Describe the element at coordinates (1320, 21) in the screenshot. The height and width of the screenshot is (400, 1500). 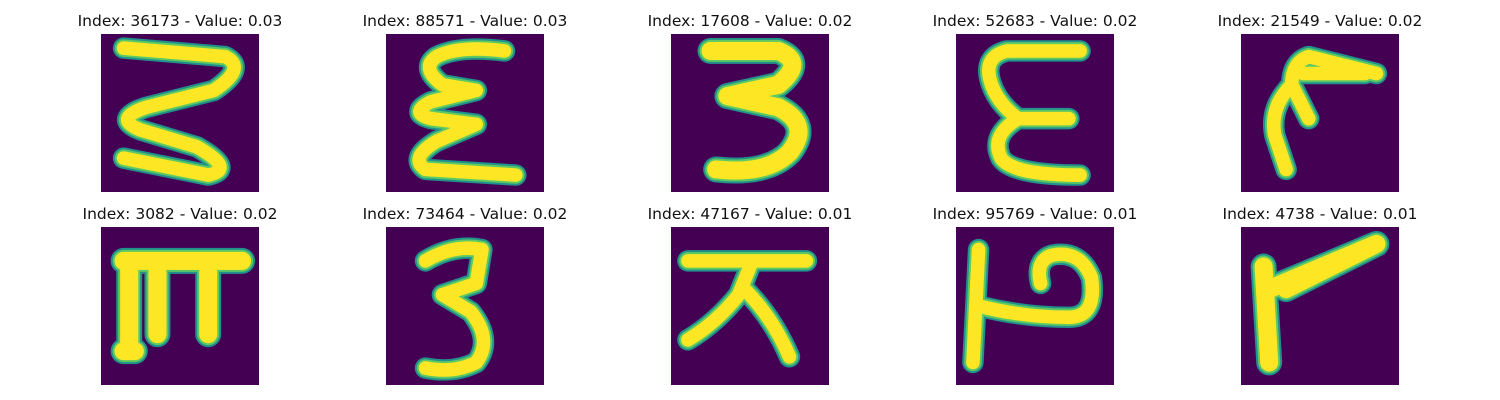
I see `panel-title: Index: 21549 - Value: 0.02` at that location.